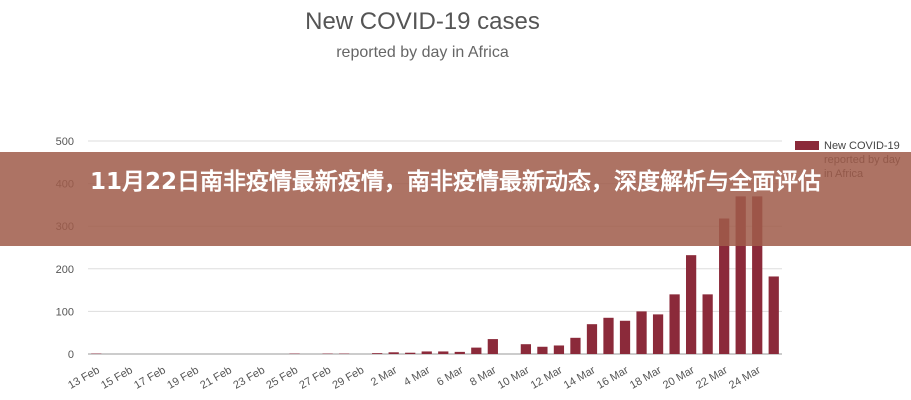 The height and width of the screenshot is (400, 911). I want to click on x-tick-label: 17 Feb, so click(150, 378).